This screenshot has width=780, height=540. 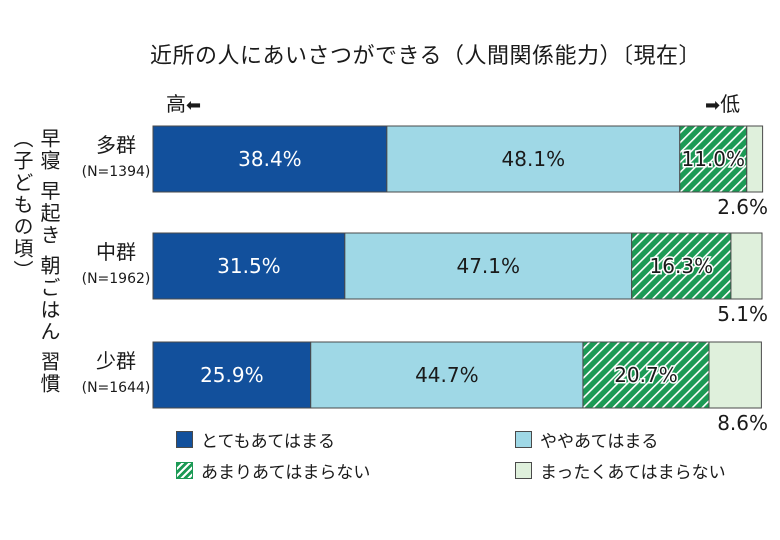 What do you see at coordinates (116, 361) in the screenshot?
I see `category-label: 少群` at bounding box center [116, 361].